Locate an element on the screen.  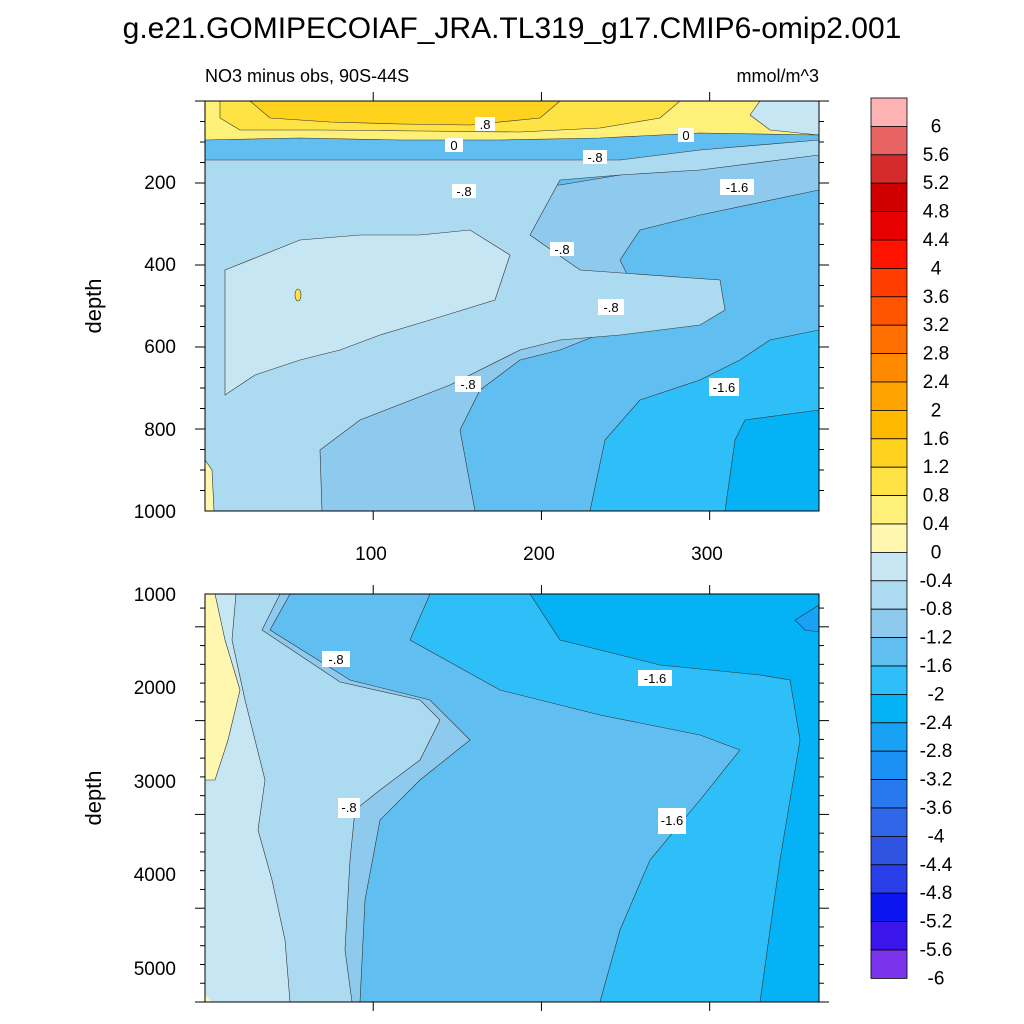
colorbar-label: -3.6 is located at coordinates (936, 808).